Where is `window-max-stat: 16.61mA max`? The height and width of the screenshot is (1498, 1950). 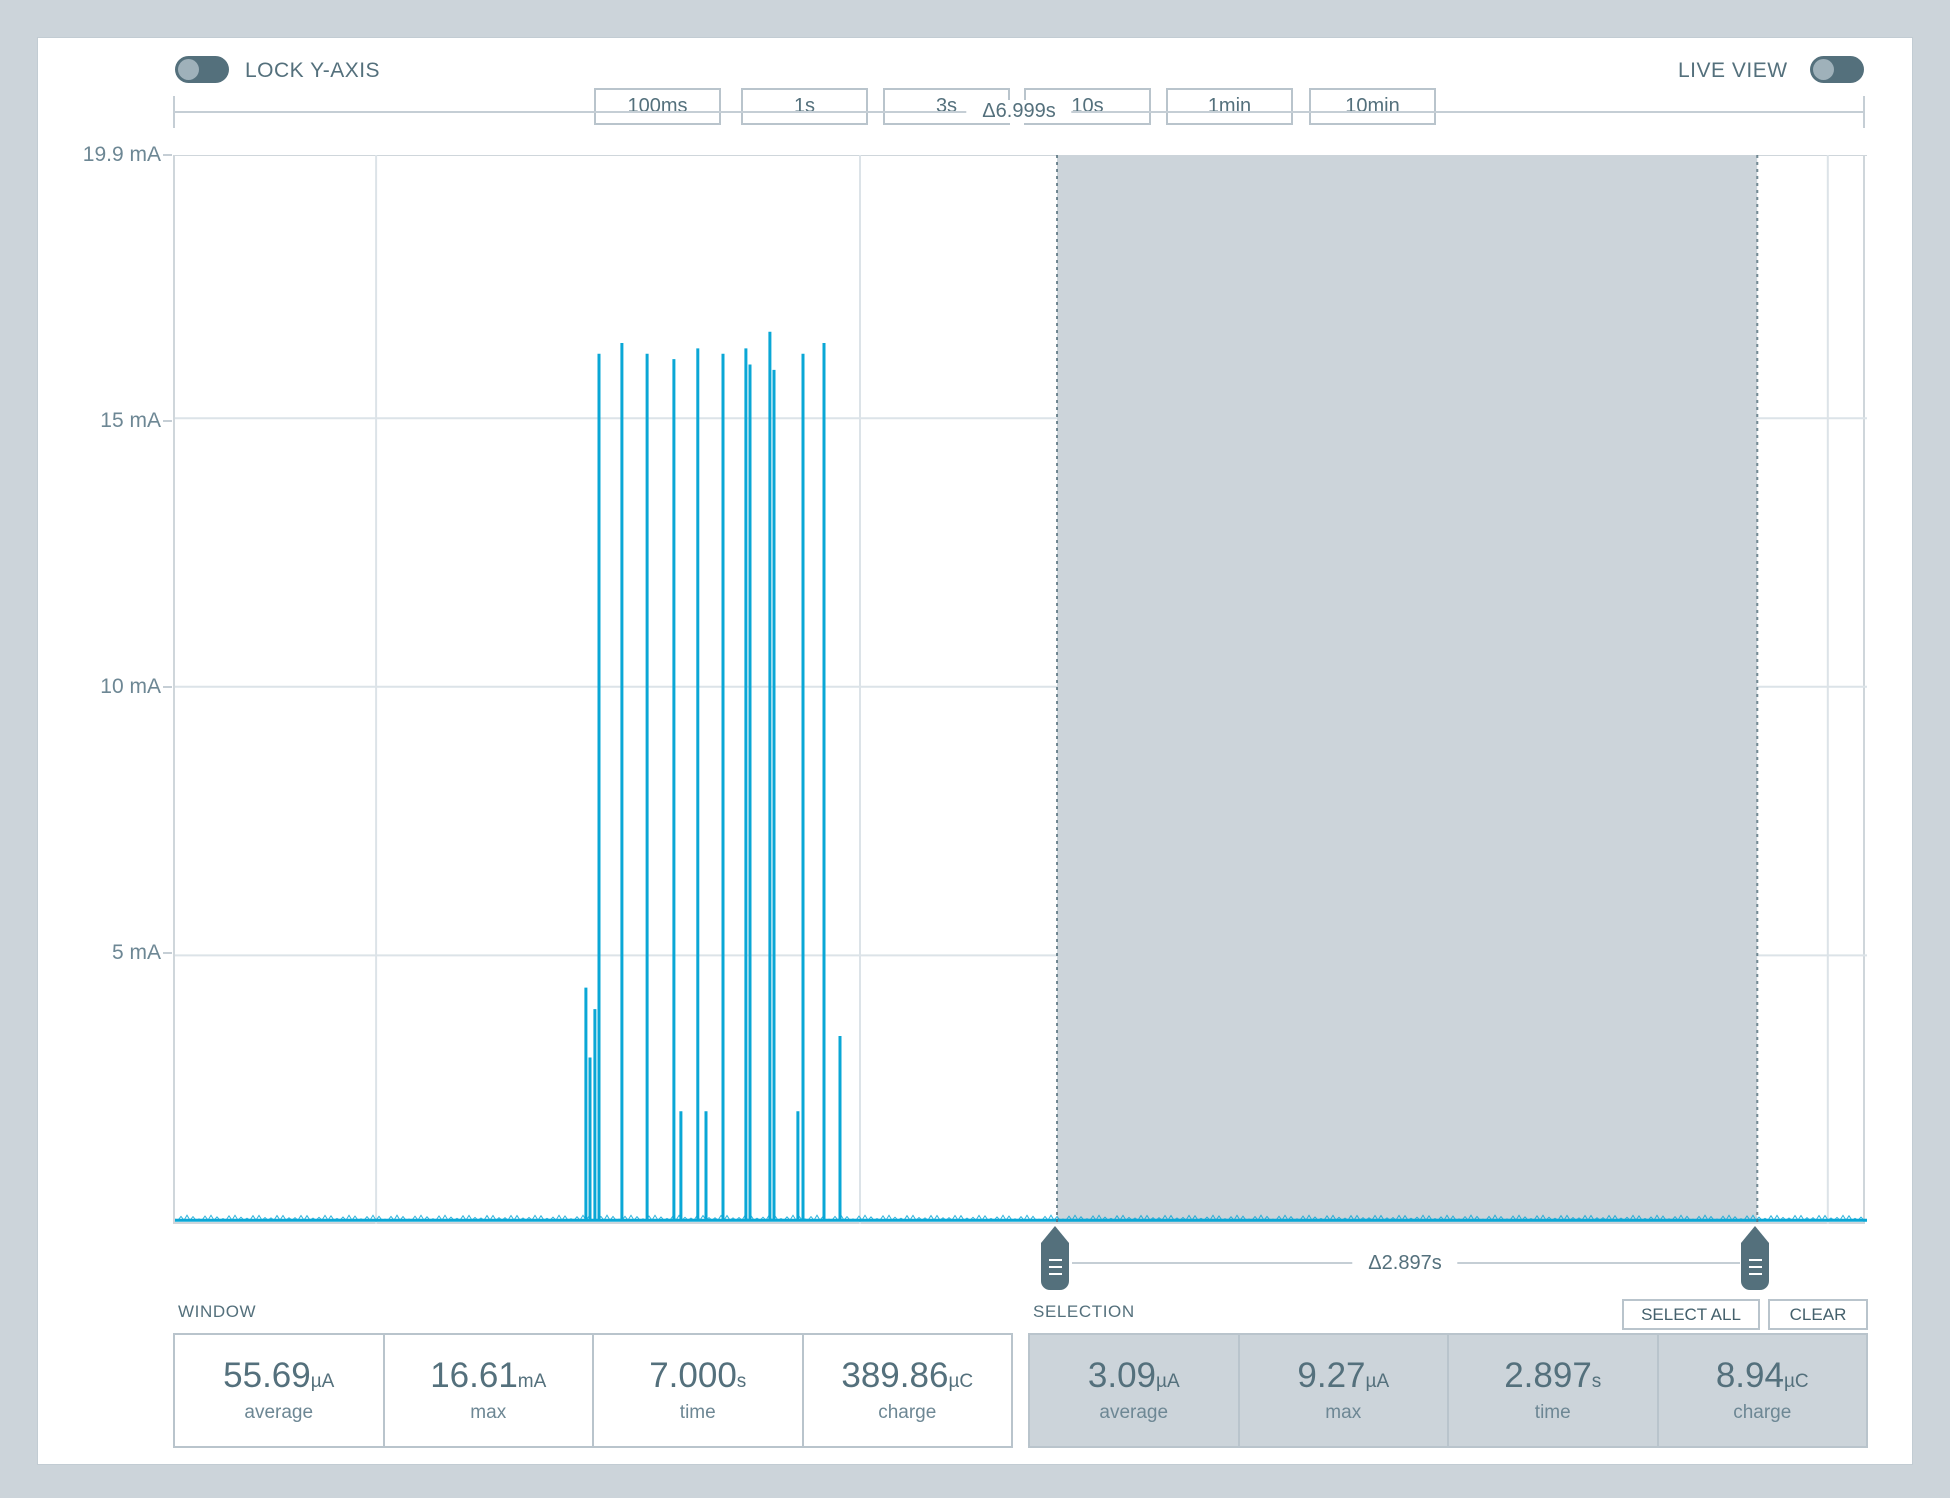 window-max-stat: 16.61mA max is located at coordinates (489, 1390).